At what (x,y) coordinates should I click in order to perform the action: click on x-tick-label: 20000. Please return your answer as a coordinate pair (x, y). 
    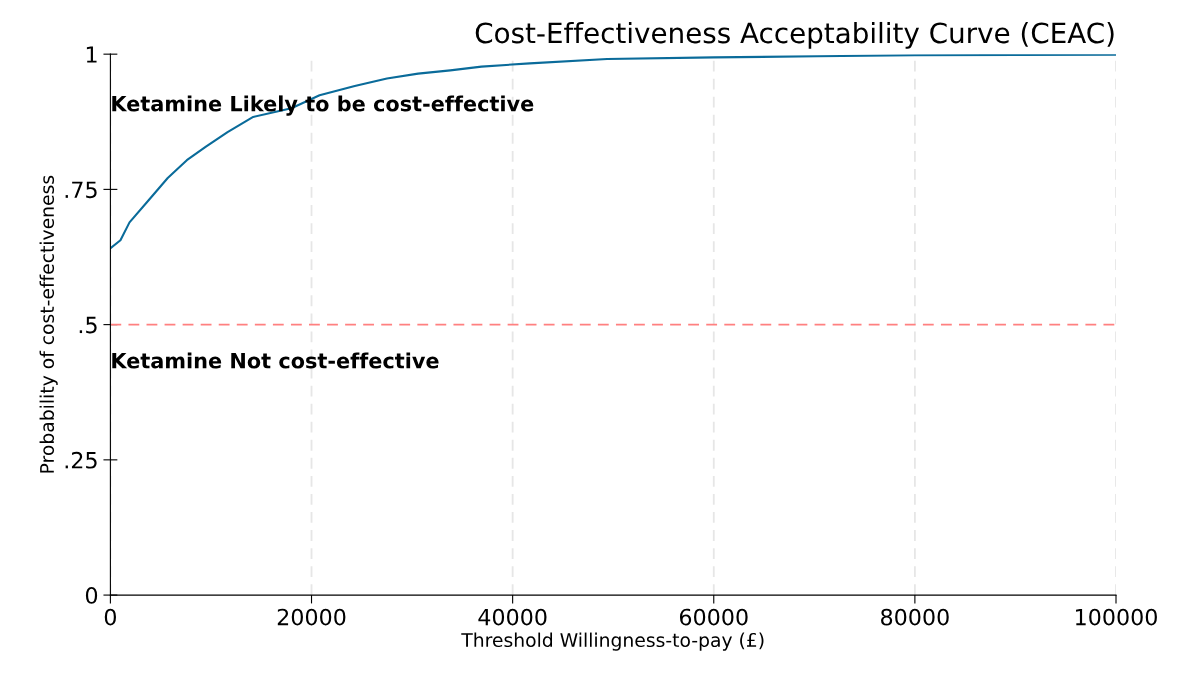
    Looking at the image, I should click on (311, 617).